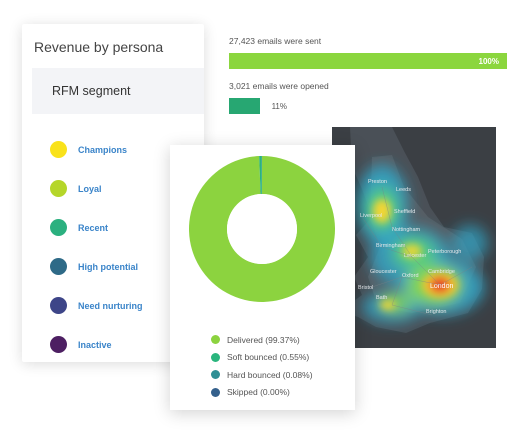 Image resolution: width=528 pixels, height=432 pixels. I want to click on legend-item-delivered: Delivered (99.37%), so click(262, 340).